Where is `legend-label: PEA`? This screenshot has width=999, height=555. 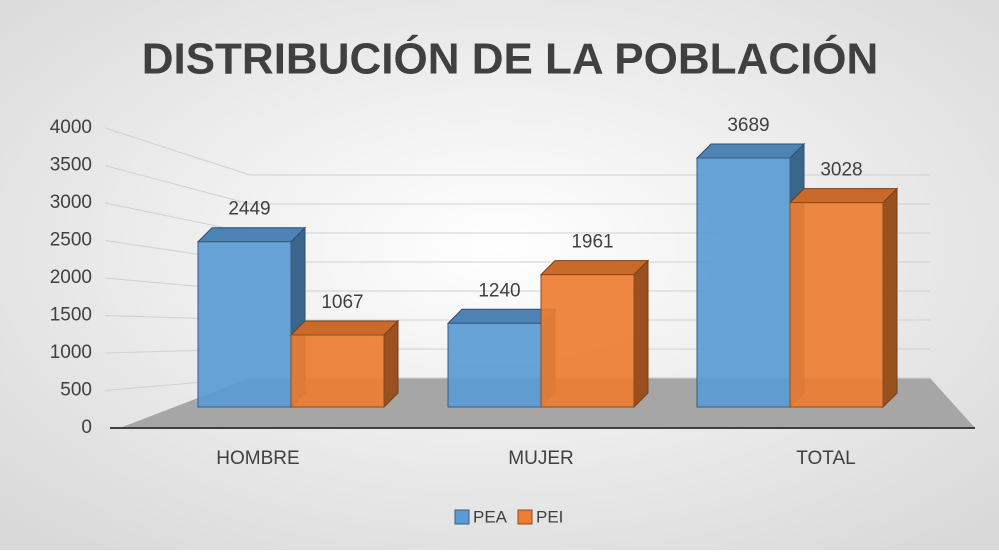
legend-label: PEA is located at coordinates (490, 516).